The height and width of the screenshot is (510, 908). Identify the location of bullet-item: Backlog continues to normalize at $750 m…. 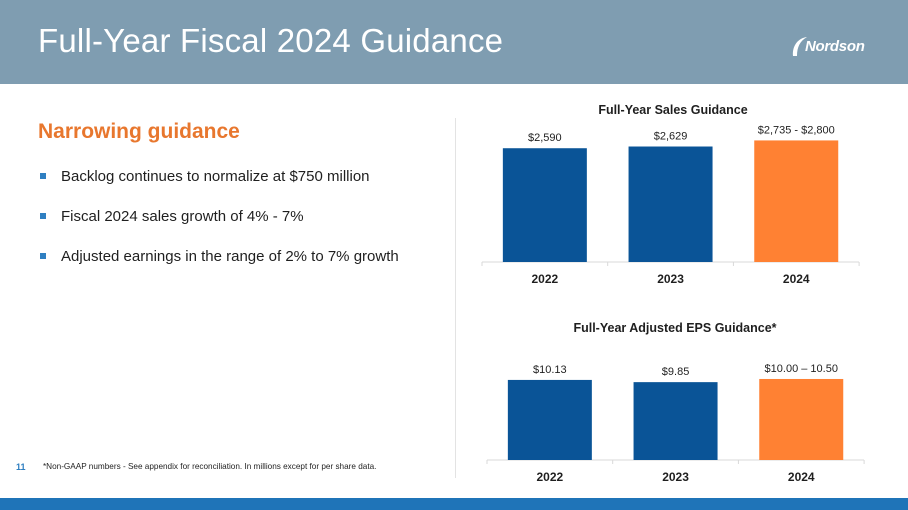
(219, 188).